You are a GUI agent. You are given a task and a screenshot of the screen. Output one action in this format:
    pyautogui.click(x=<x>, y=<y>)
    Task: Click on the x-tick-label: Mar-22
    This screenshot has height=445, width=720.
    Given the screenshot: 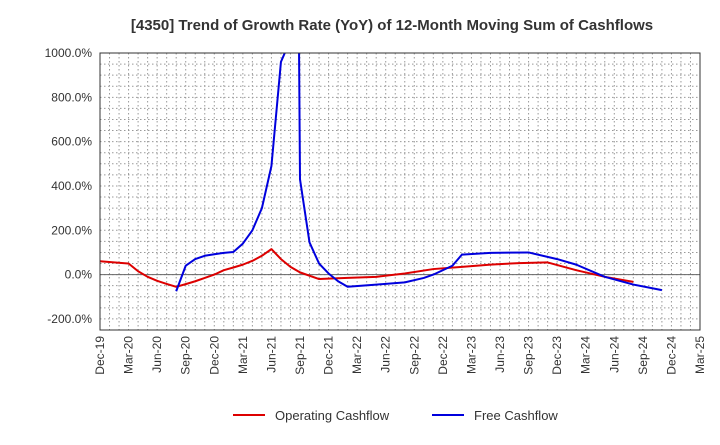 What is the action you would take?
    pyautogui.click(x=357, y=355)
    